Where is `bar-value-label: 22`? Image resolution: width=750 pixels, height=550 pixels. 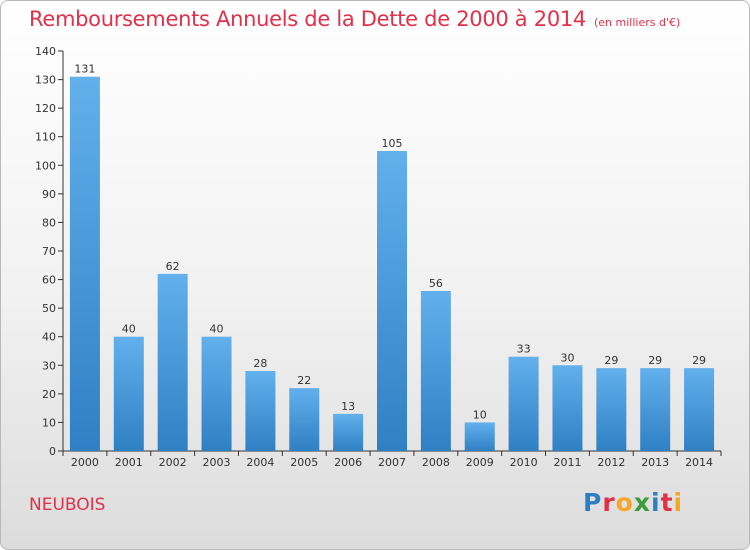 bar-value-label: 22 is located at coordinates (304, 380).